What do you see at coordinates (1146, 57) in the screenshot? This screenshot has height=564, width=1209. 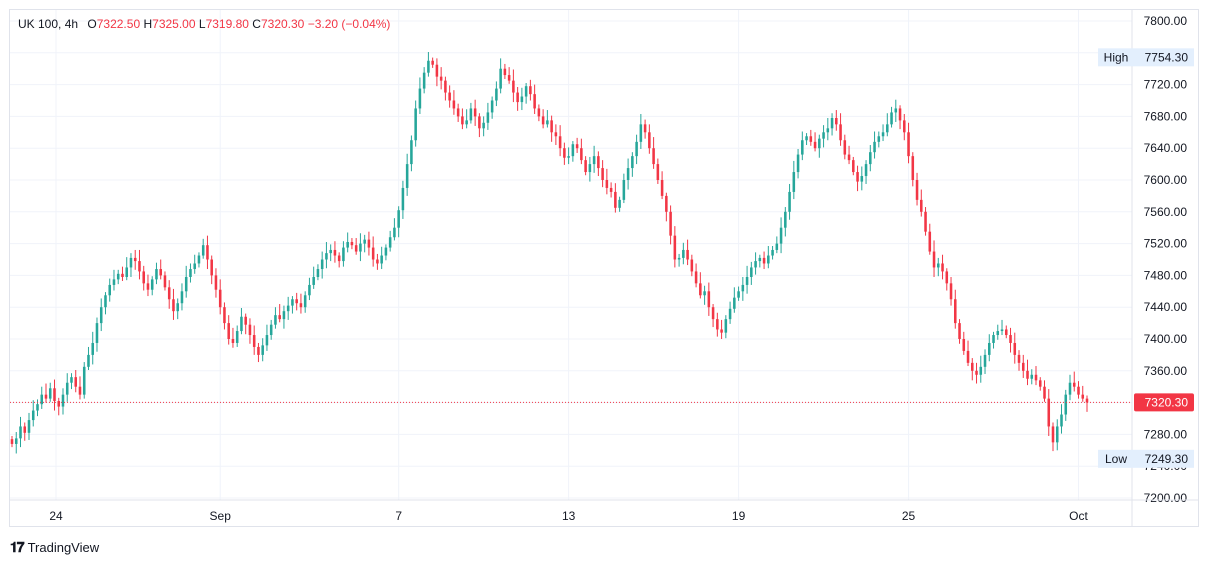 I see `price-marker-bg` at bounding box center [1146, 57].